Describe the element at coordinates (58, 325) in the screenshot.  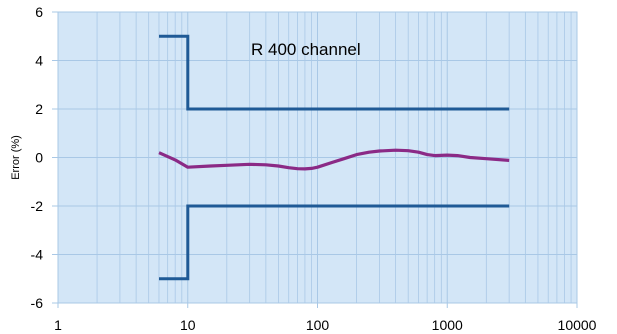
I see `x-tick-label: 1` at that location.